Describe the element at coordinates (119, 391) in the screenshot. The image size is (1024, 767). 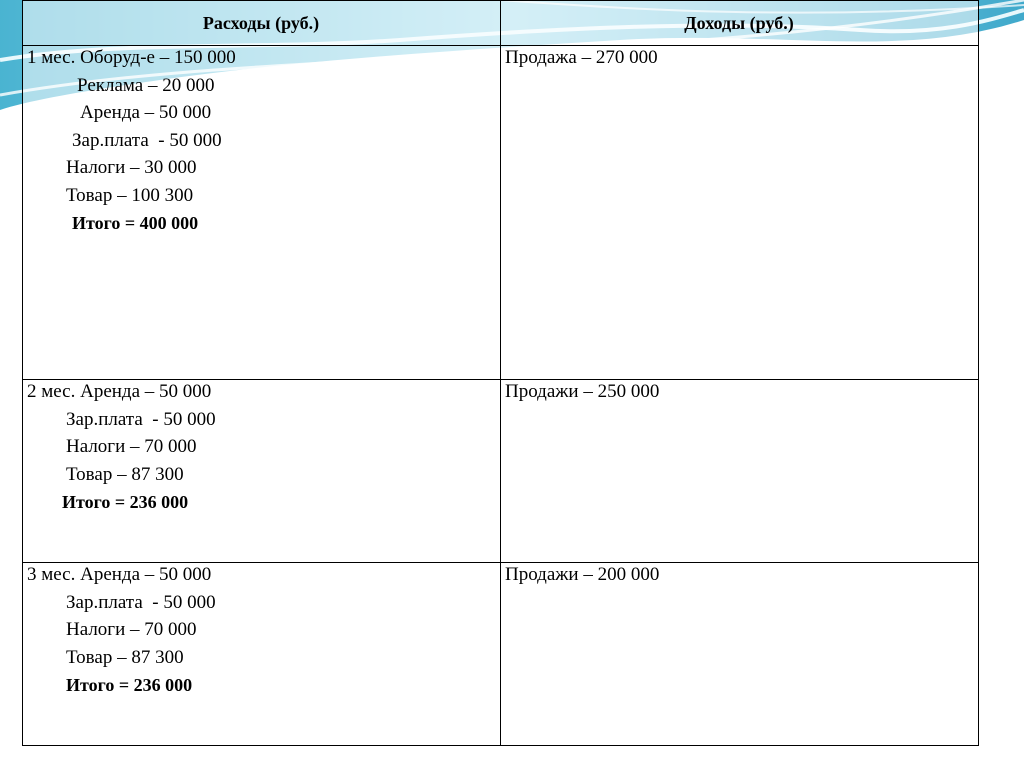
I see `expense-line: 2 мес. Аренда – 50 000` at that location.